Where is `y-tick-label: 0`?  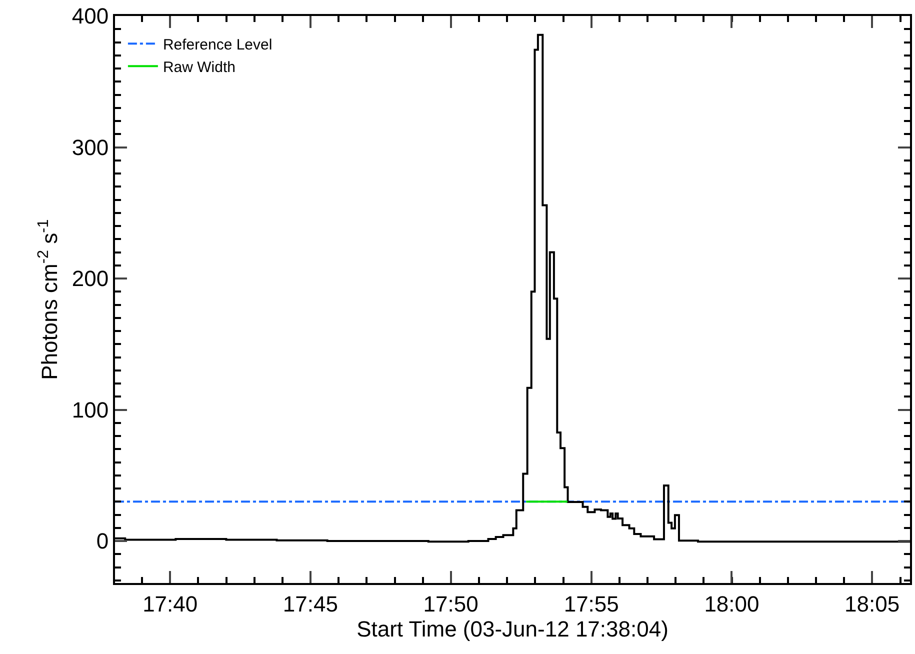 y-tick-label: 0 is located at coordinates (102, 541).